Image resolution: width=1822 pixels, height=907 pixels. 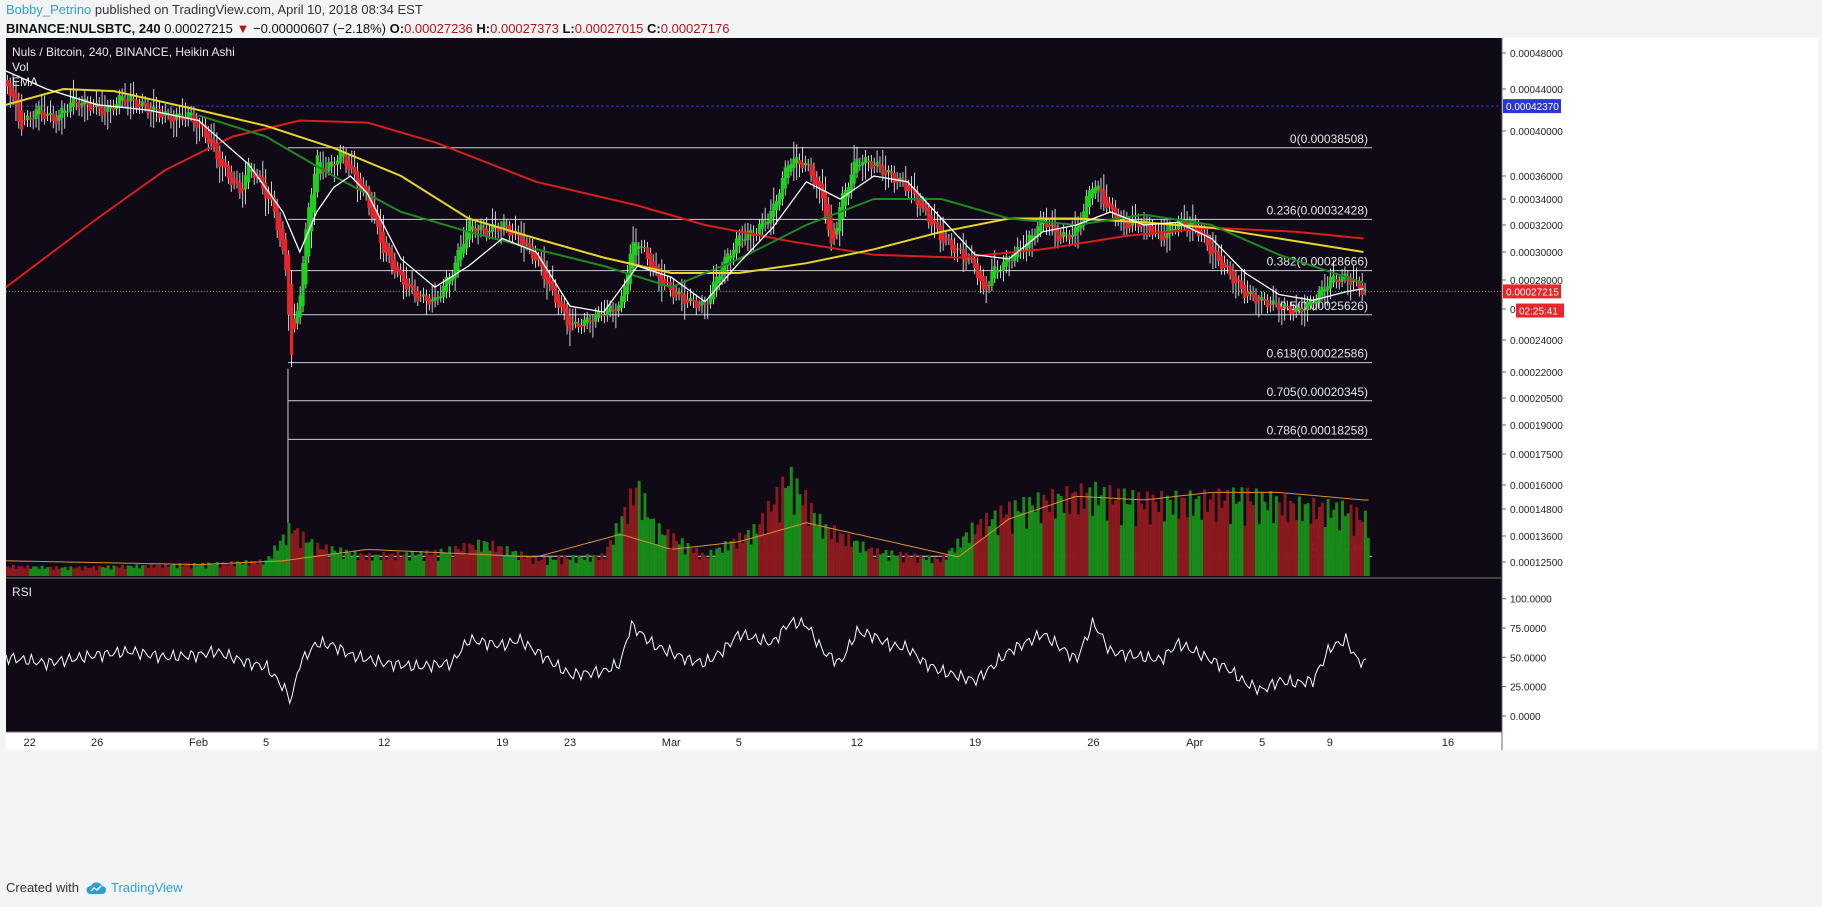 What do you see at coordinates (49, 9) in the screenshot?
I see `author-link: Bobby_Petrino` at bounding box center [49, 9].